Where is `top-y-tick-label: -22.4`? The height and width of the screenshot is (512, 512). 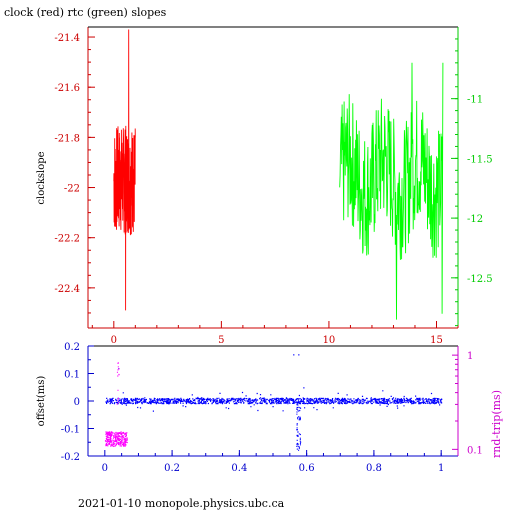
top-y-tick-label: -22.4 is located at coordinates (67, 289).